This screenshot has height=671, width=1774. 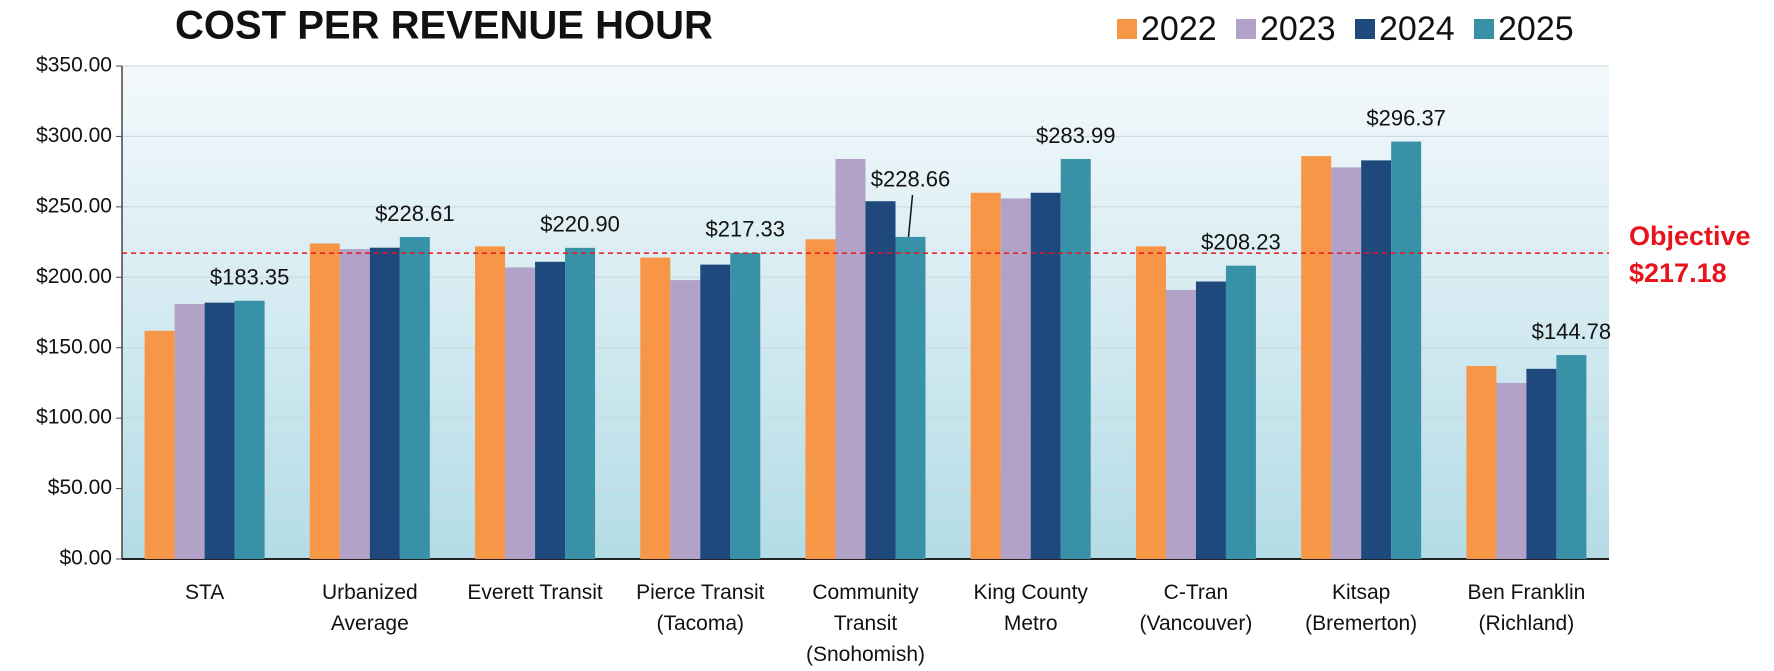 What do you see at coordinates (250, 277) in the screenshot?
I see `data-label: $183.35` at bounding box center [250, 277].